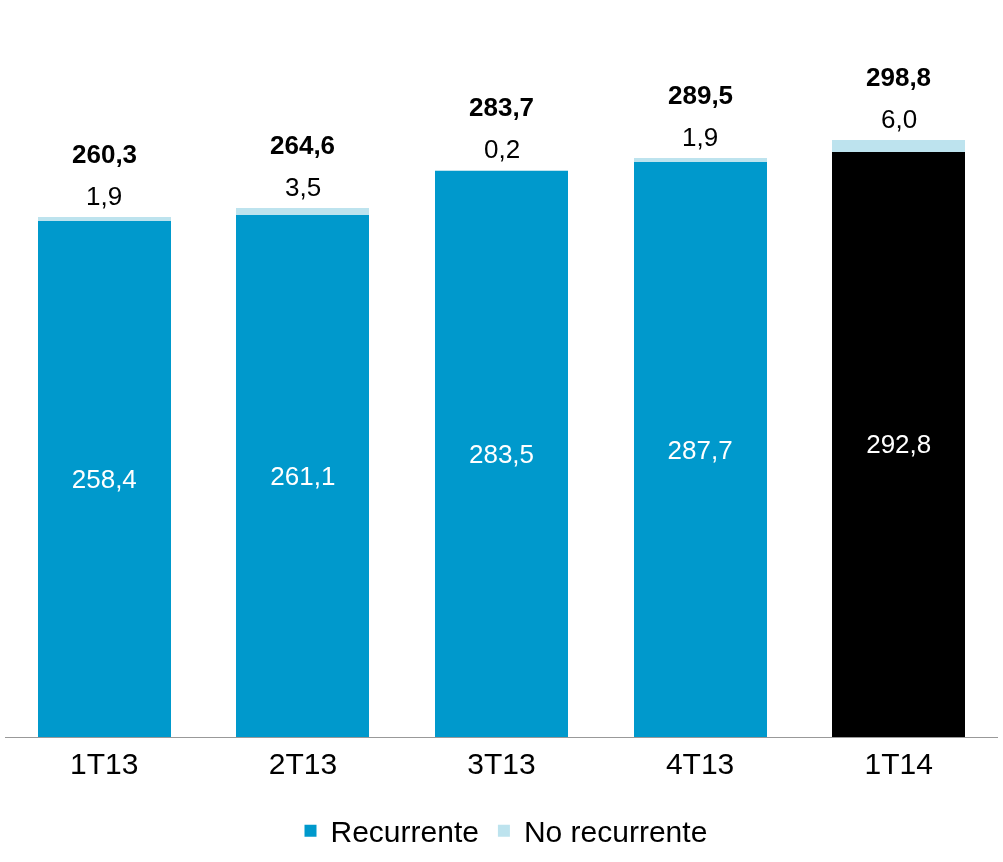 The height and width of the screenshot is (862, 1003). I want to click on total-label: 260,3, so click(105, 154).